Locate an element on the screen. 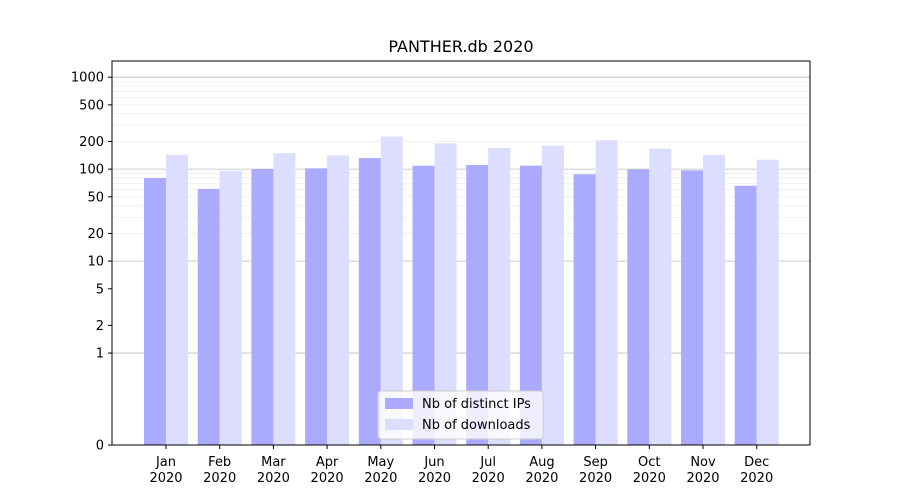 The height and width of the screenshot is (500, 900). bar-downloads-mar is located at coordinates (284, 299).